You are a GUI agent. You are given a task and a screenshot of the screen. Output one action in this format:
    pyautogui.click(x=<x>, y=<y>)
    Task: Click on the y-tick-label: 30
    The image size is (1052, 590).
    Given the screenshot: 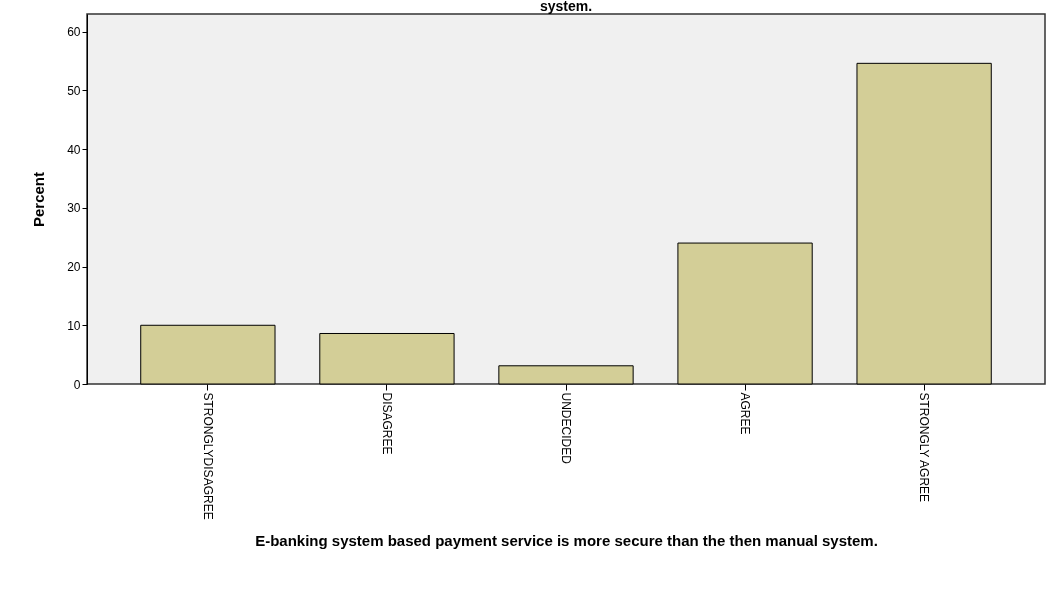 What is the action you would take?
    pyautogui.click(x=74, y=208)
    